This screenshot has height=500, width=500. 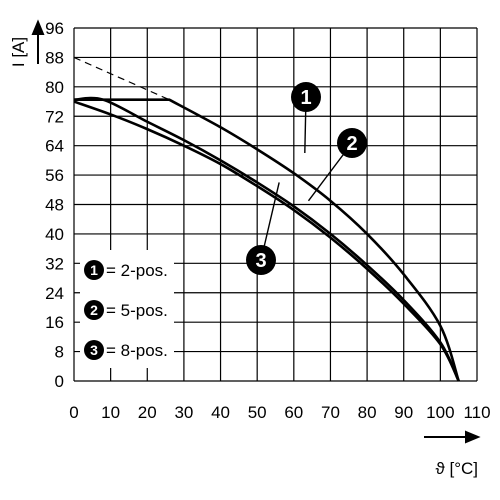 I want to click on x-tick-label: 70, so click(x=330, y=412).